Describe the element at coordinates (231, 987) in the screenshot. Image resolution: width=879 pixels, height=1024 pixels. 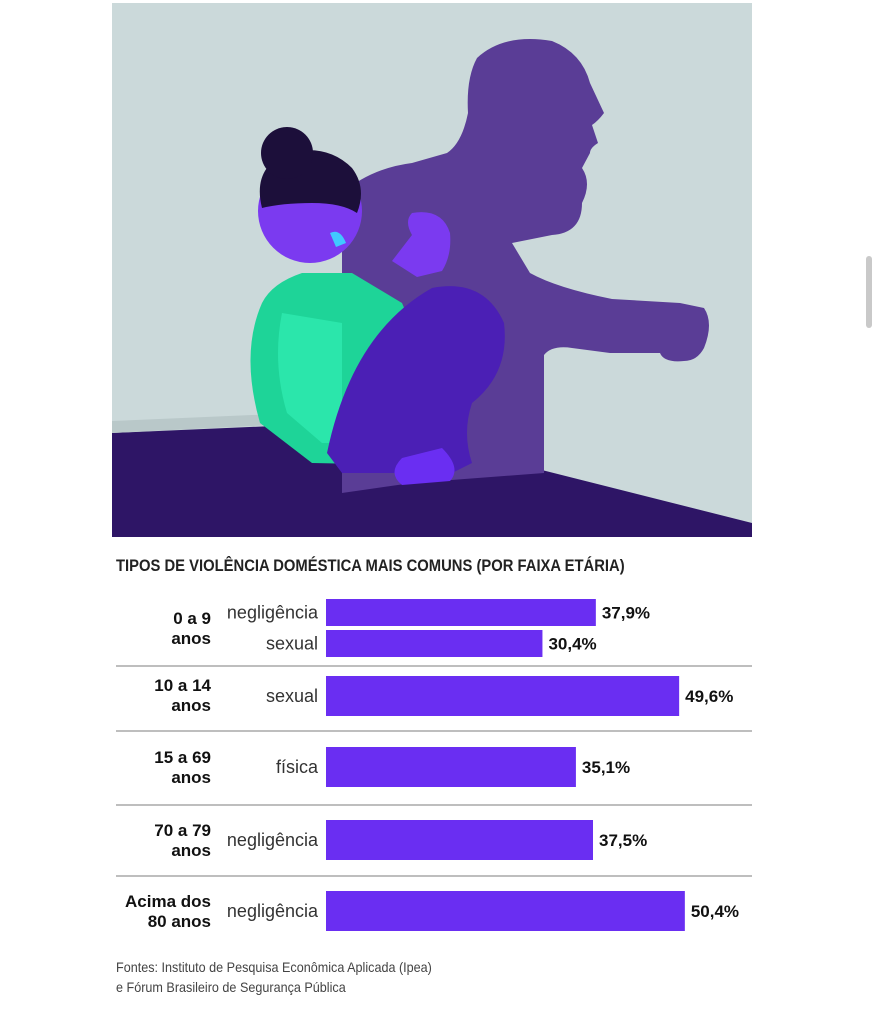
I see `source-line-2: e Fórum Brasileiro de Segurança Pública` at that location.